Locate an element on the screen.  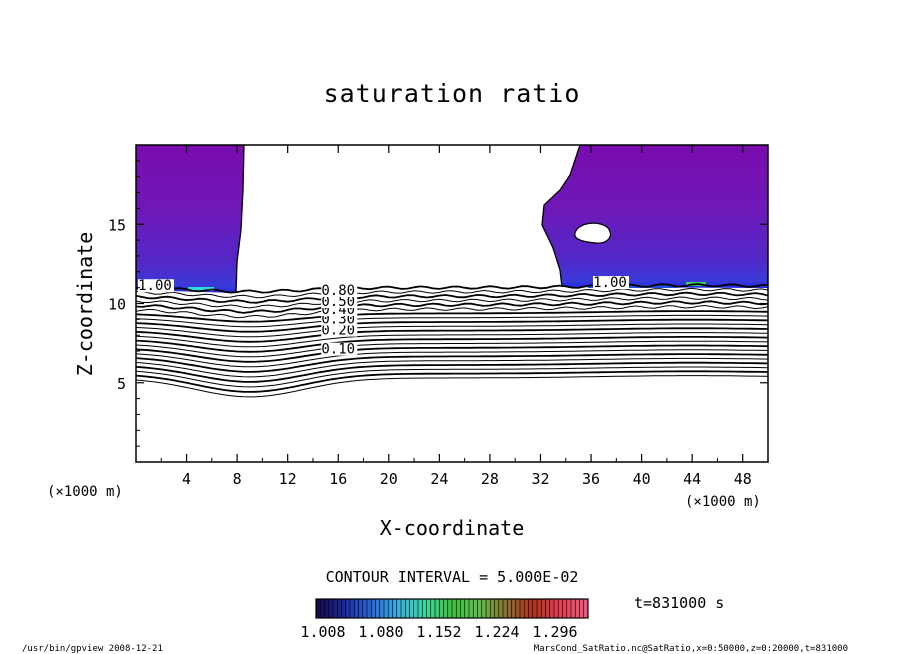
contour-interval-text: CONTOUR INTERVAL = 5.000E-02 is located at coordinates (452, 577).